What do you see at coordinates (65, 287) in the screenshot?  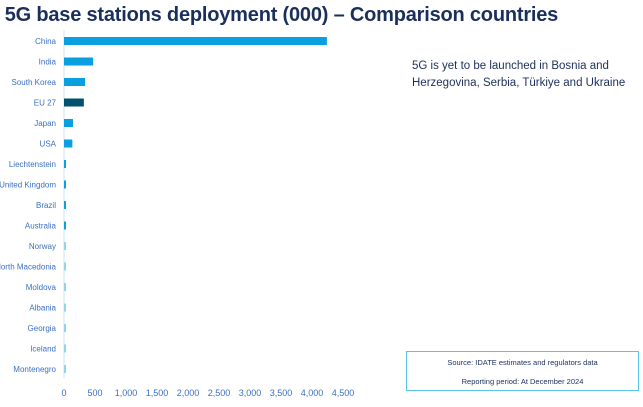 I see `bar-moldova` at bounding box center [65, 287].